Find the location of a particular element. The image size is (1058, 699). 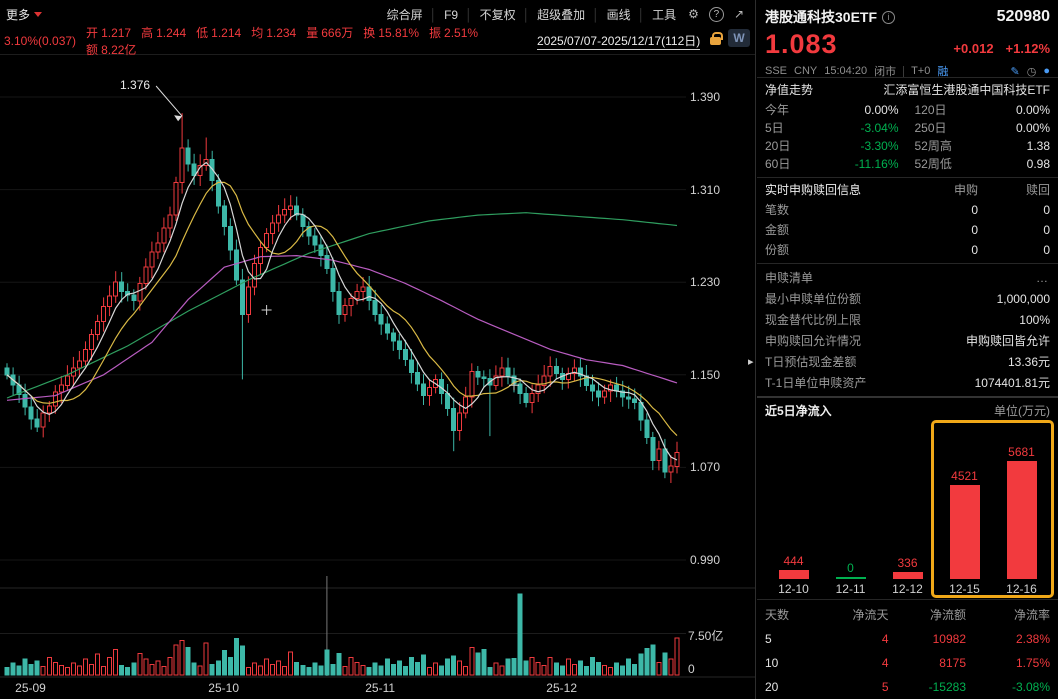

info-icon: i is located at coordinates (889, 17).